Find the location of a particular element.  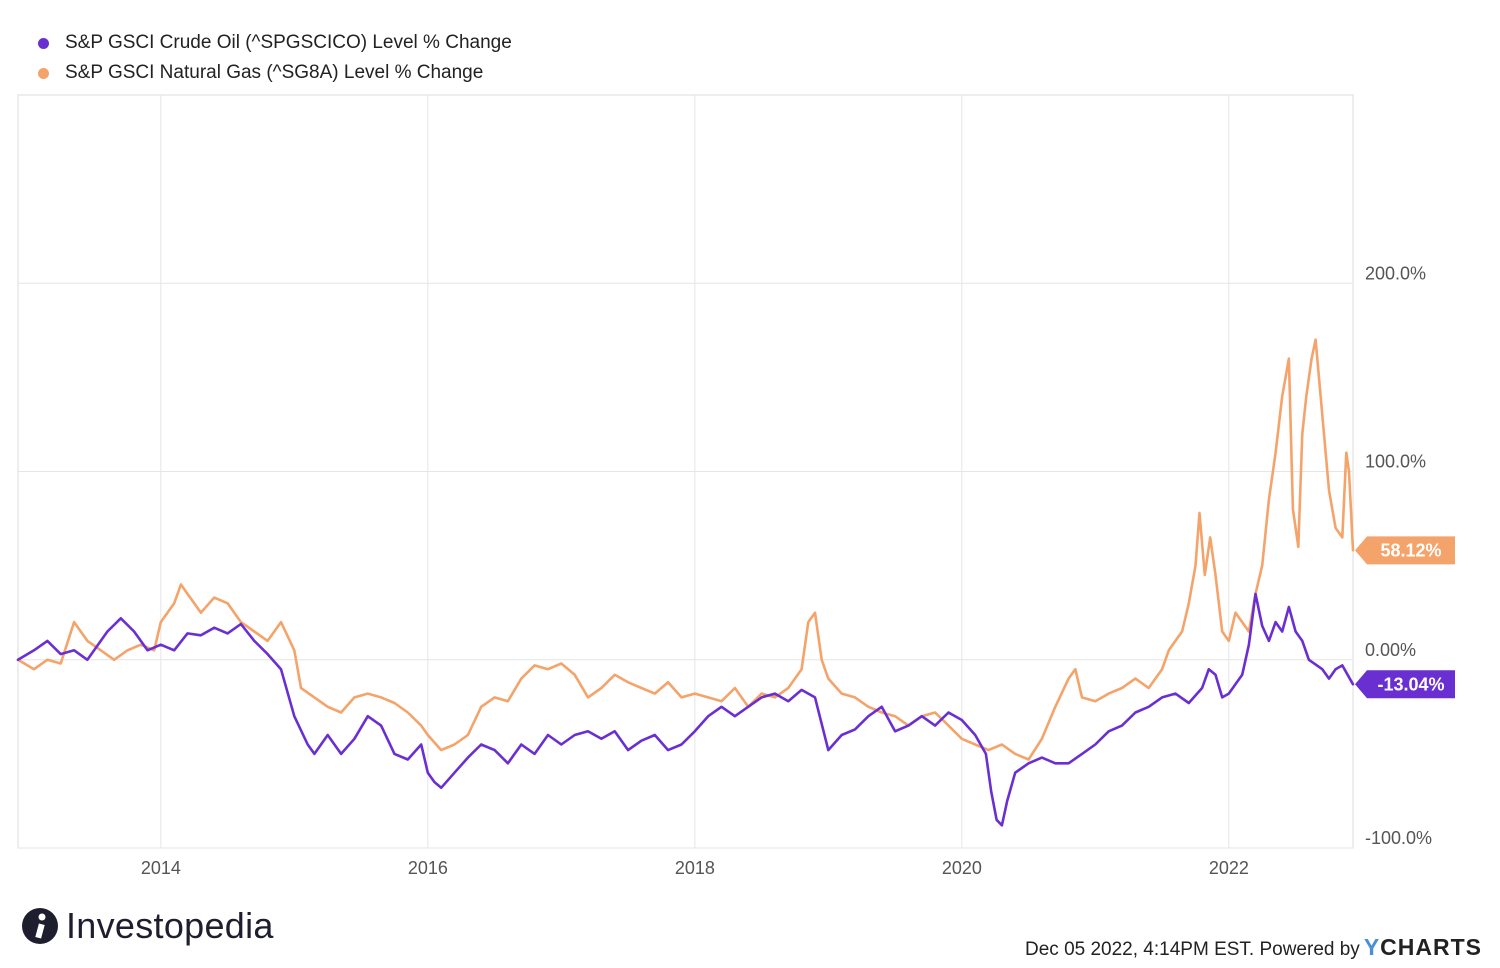

x-tick-label: 2014 is located at coordinates (161, 868).